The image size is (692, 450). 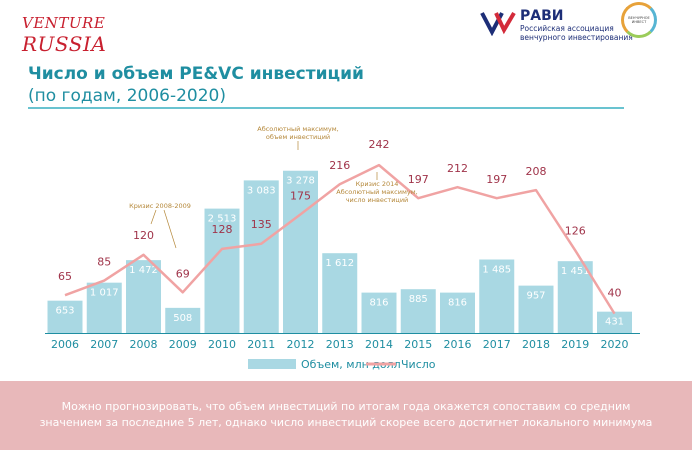 I want to click on annotation-crisis-2008: Кризис 2008-2009, so click(x=160, y=206).